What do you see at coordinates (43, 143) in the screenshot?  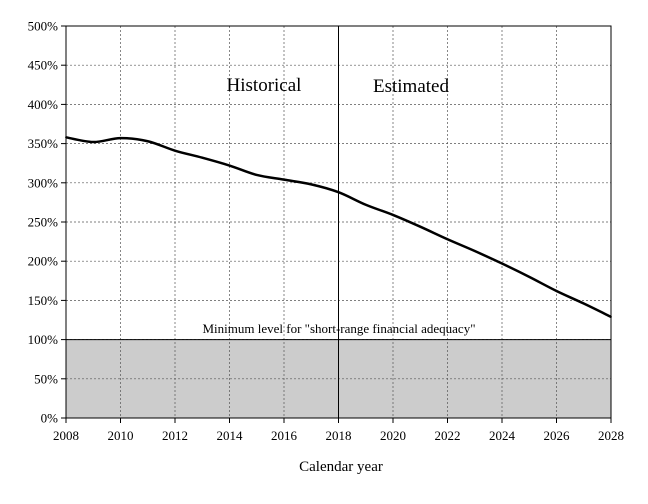 I see `y-tick-label: 350%` at bounding box center [43, 143].